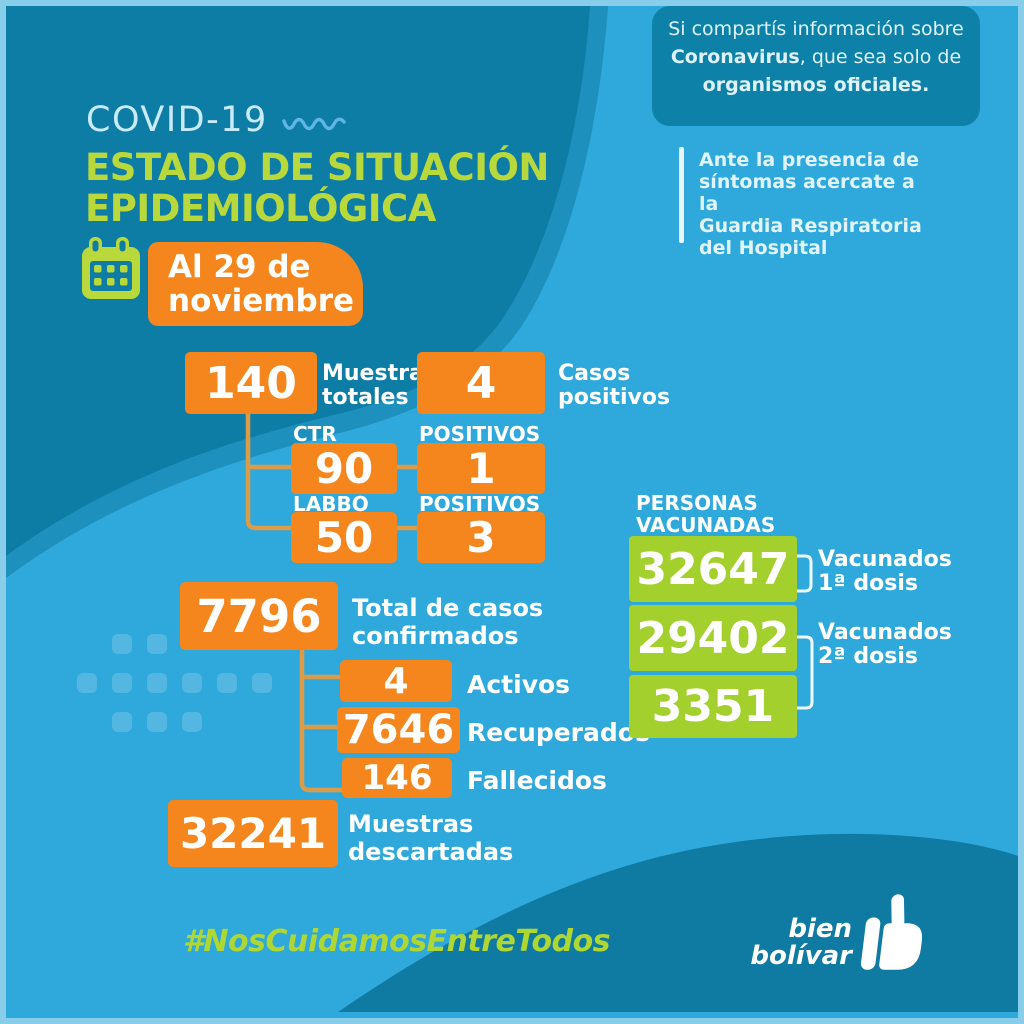 The image size is (1024, 1024). I want to click on brand-wordmark: bien bolívar, so click(801, 942).